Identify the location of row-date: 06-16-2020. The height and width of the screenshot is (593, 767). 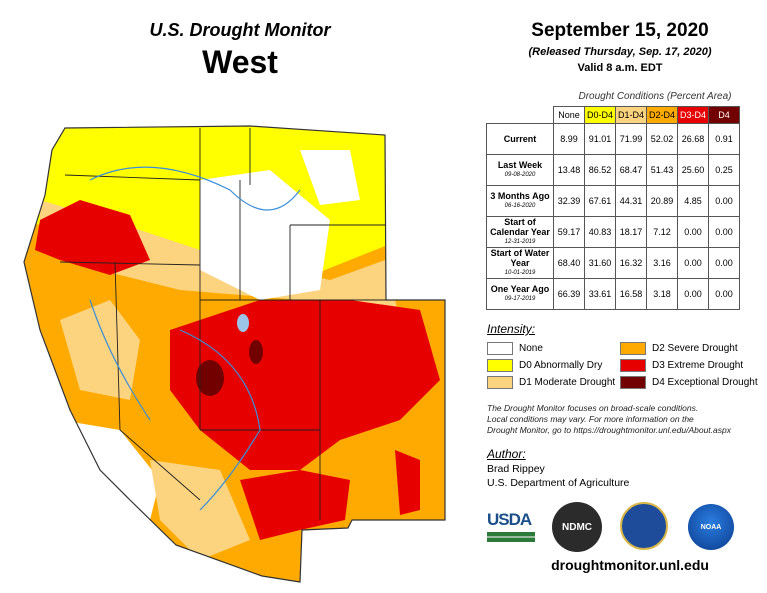
(520, 206).